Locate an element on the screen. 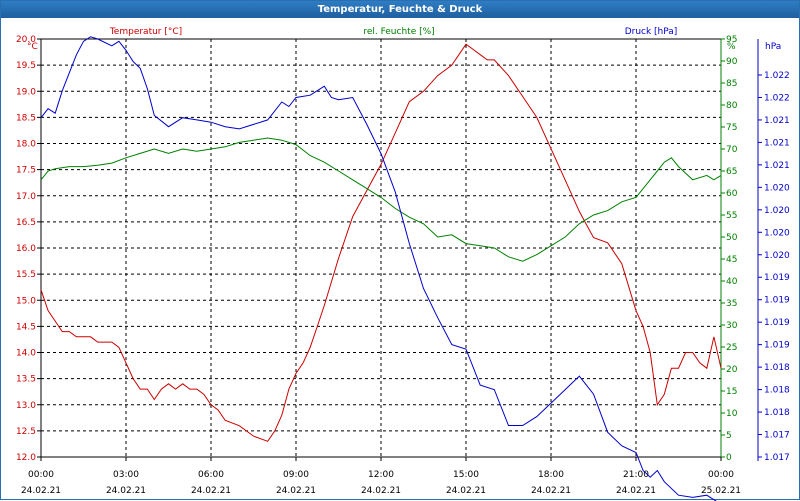  temperature-tick-label: 17.0 is located at coordinates (26, 197).